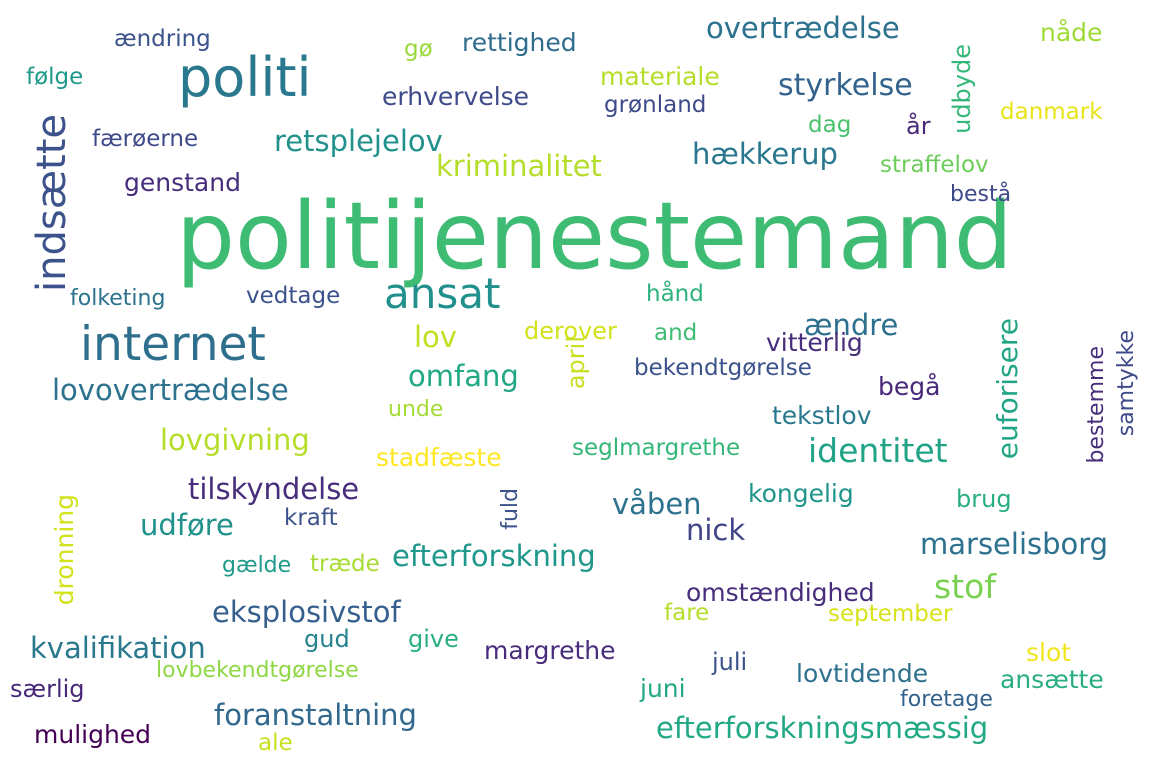 The width and height of the screenshot is (1155, 770). Describe the element at coordinates (660, 76) in the screenshot. I see `word-materiale: materiale` at that location.